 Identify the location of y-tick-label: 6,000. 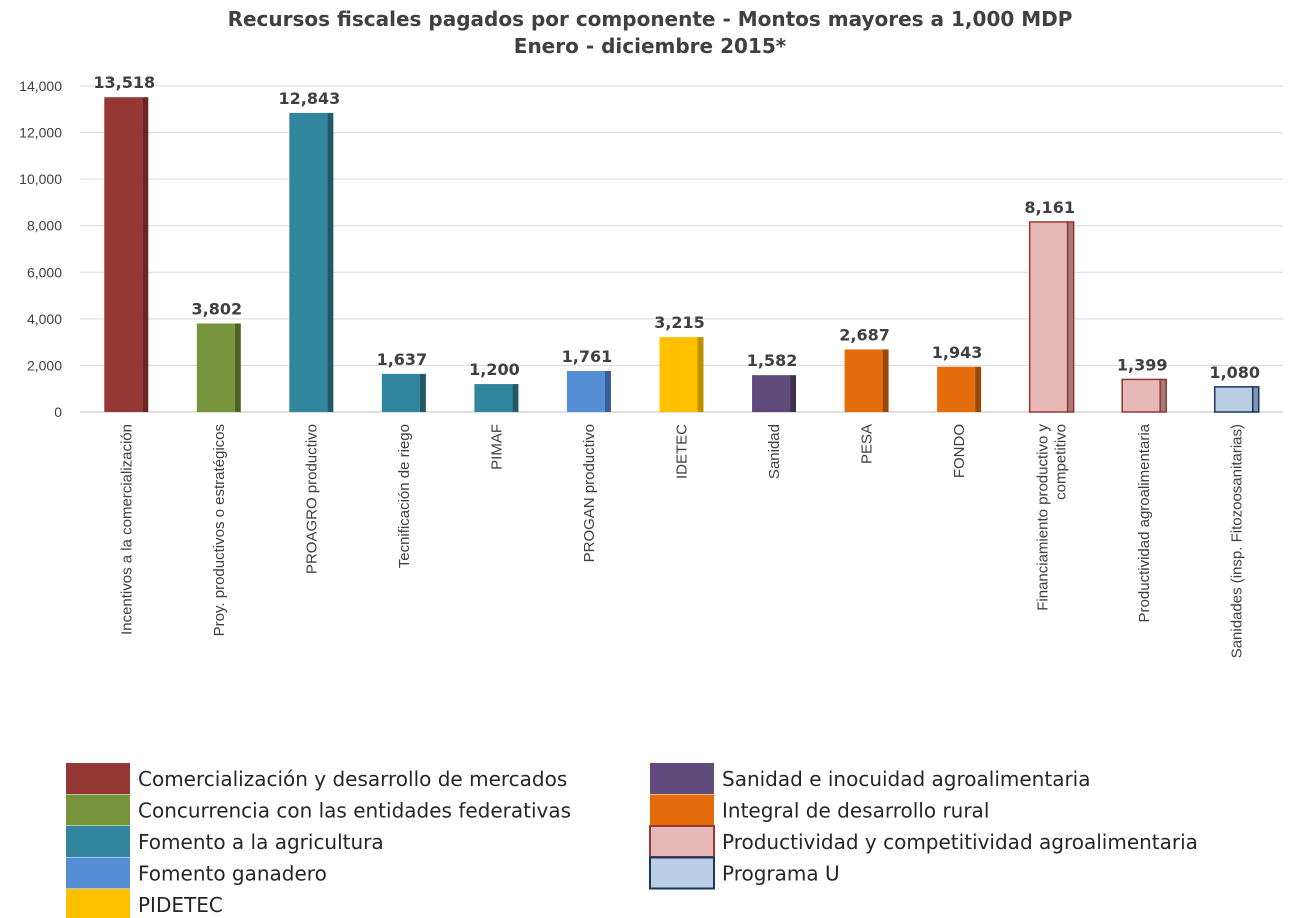
(44, 272).